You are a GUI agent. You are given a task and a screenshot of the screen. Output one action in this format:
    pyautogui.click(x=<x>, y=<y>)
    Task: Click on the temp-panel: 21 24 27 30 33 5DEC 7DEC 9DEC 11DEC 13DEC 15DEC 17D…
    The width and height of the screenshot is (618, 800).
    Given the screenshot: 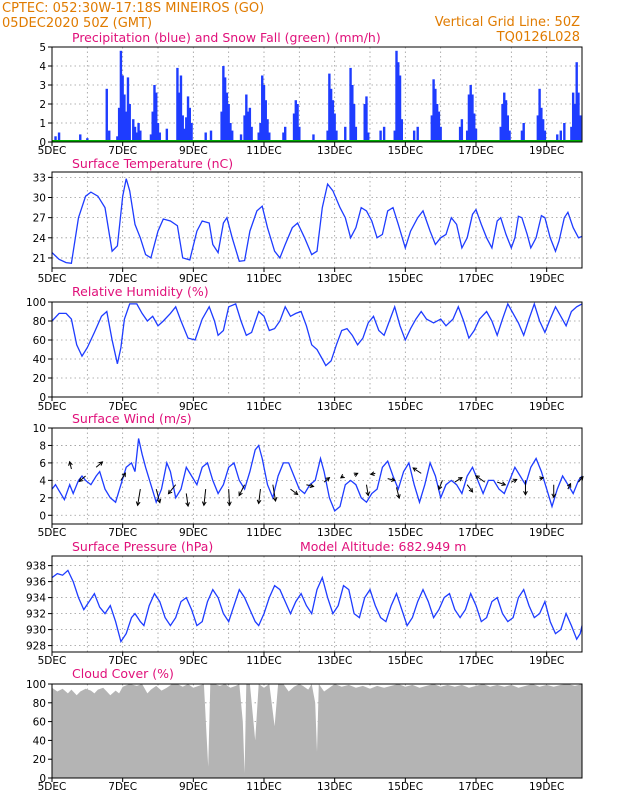 What is the action you would take?
    pyautogui.click(x=308, y=220)
    